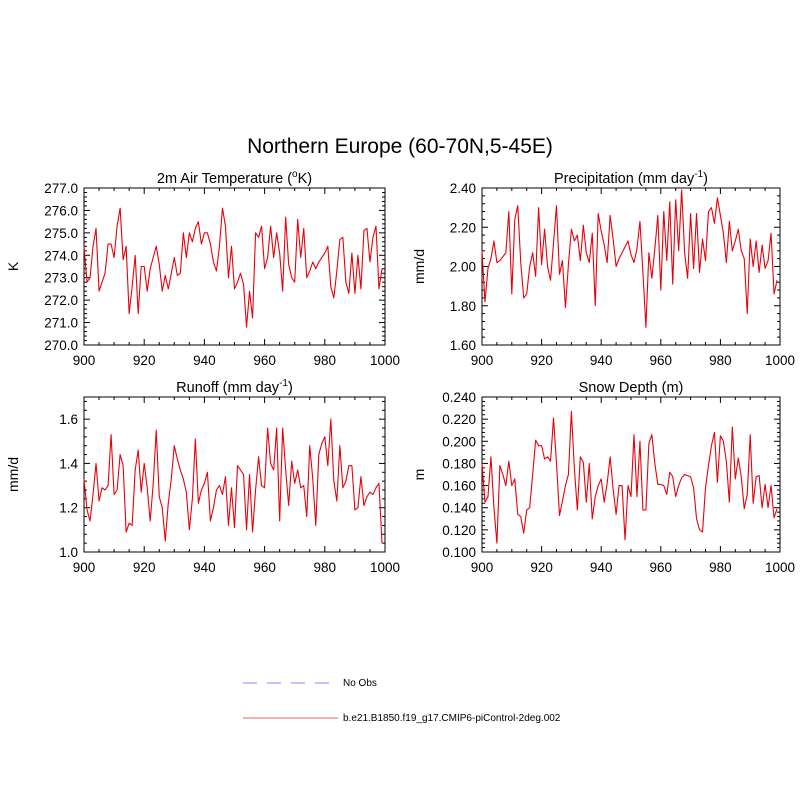  I want to click on y-axis-label: m, so click(419, 475).